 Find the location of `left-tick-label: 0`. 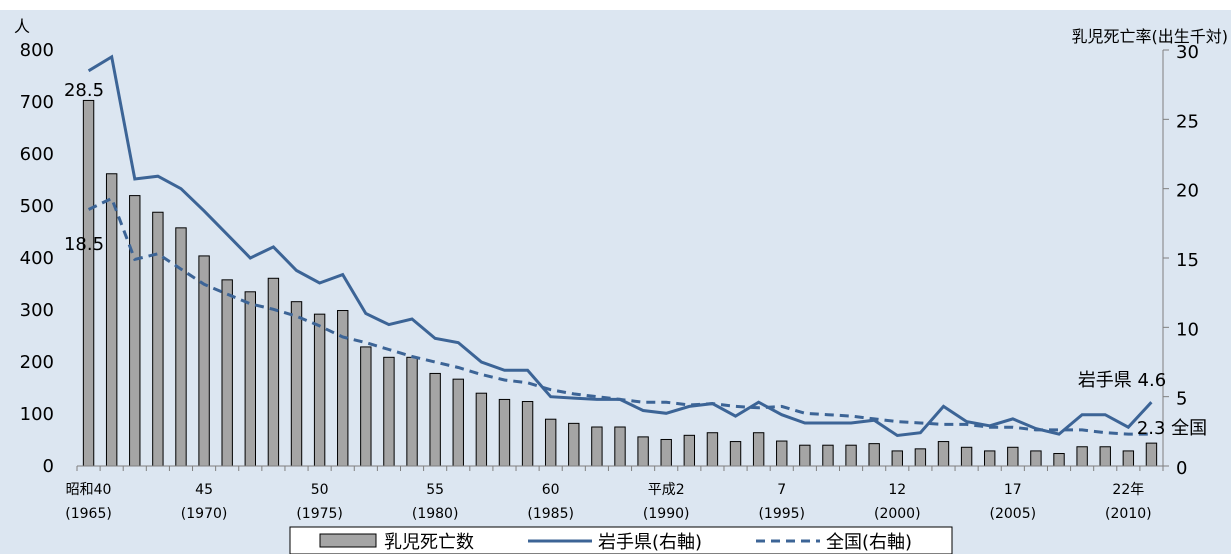

left-tick-label: 0 is located at coordinates (48, 466).